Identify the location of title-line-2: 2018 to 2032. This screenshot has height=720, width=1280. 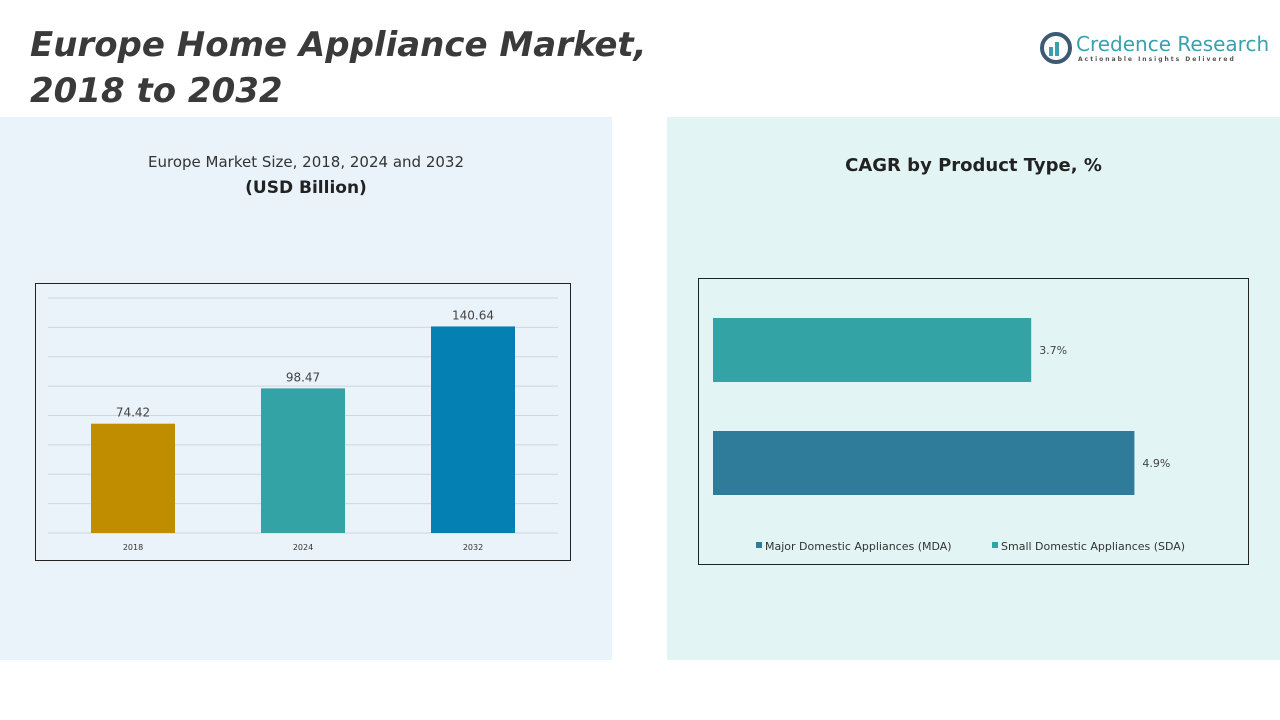
(156, 91).